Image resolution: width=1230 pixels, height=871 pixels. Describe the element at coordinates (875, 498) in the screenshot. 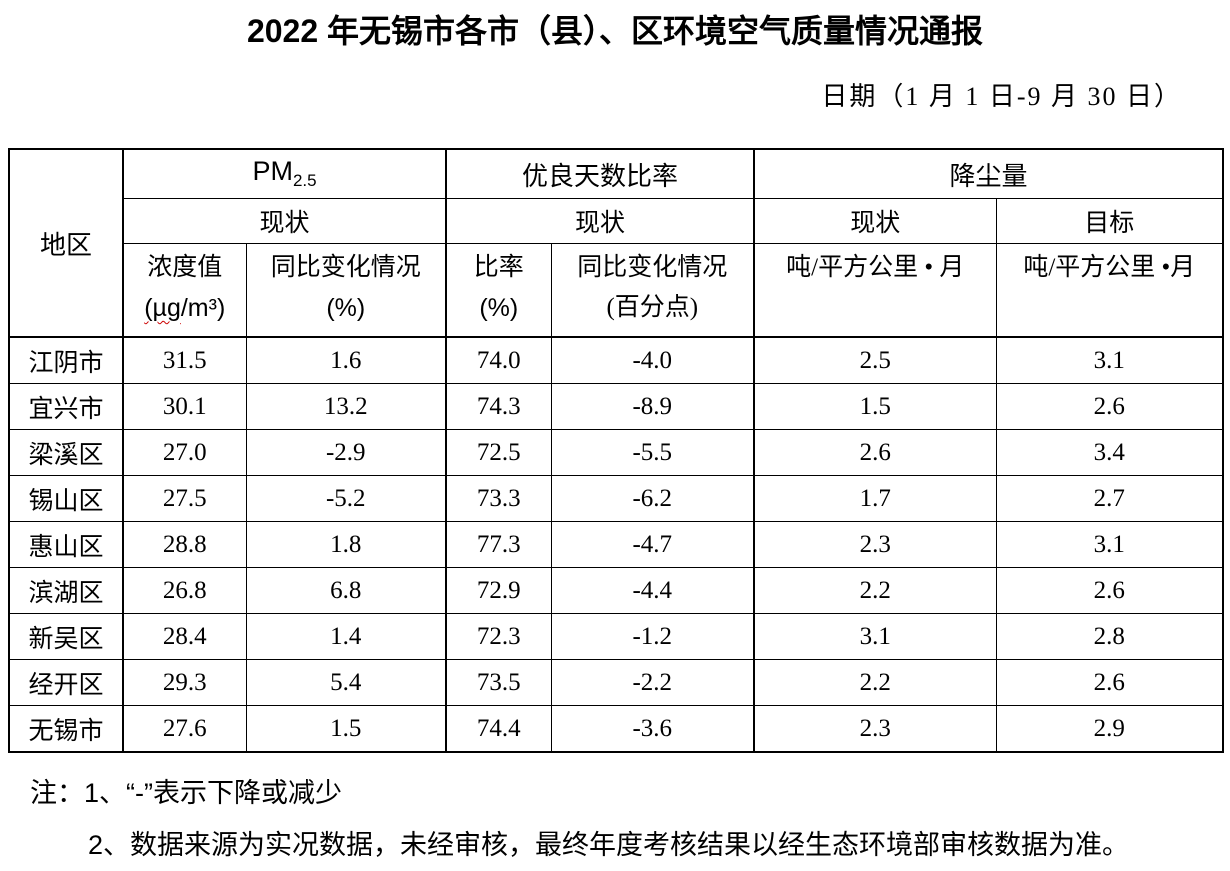

I see `dust-status-cell: 1.7` at that location.